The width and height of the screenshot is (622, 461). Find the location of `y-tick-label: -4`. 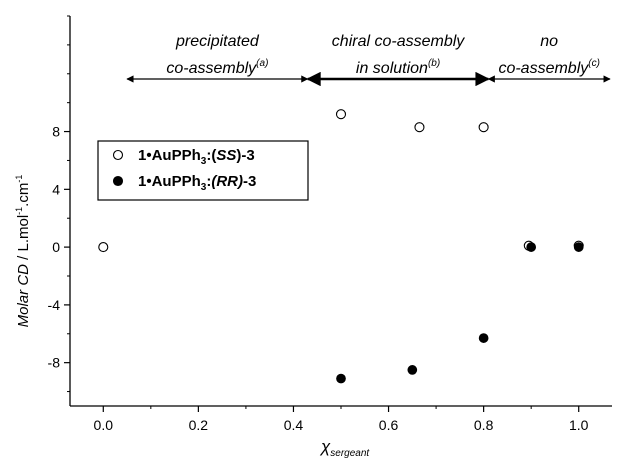

y-tick-label: -4 is located at coordinates (54, 305).